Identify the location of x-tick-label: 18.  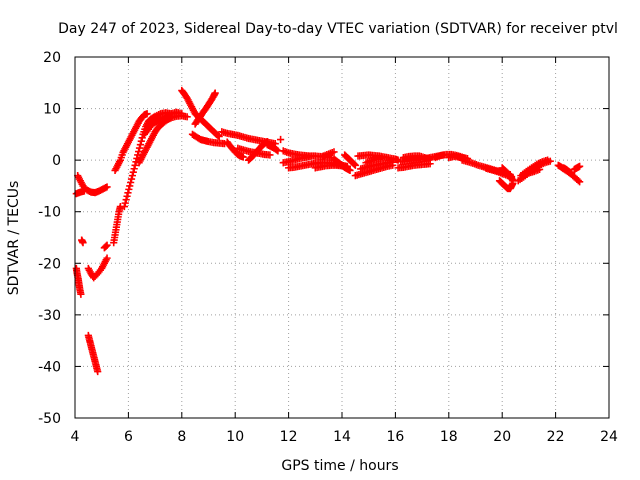
(449, 437).